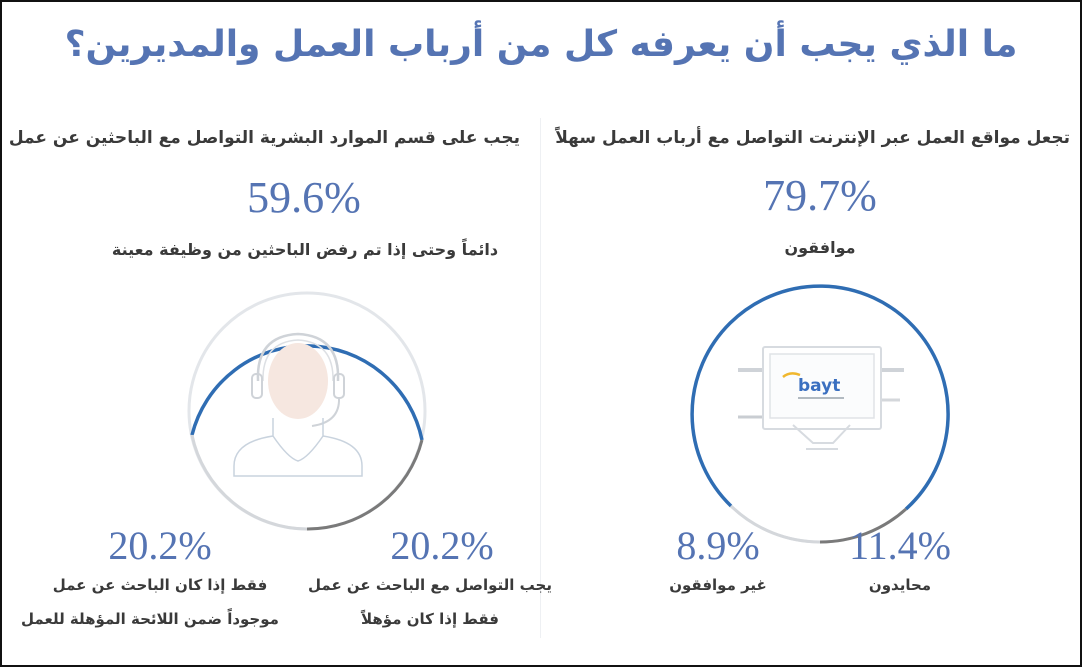 This screenshot has width=1082, height=667. Describe the element at coordinates (900, 585) in the screenshot. I see `right-neutral-label: محايدون` at that location.